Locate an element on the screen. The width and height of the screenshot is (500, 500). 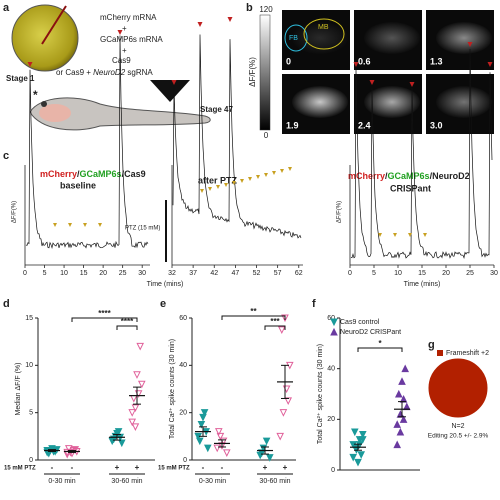
frame-time: 1.3 is located at coordinates (436, 61).